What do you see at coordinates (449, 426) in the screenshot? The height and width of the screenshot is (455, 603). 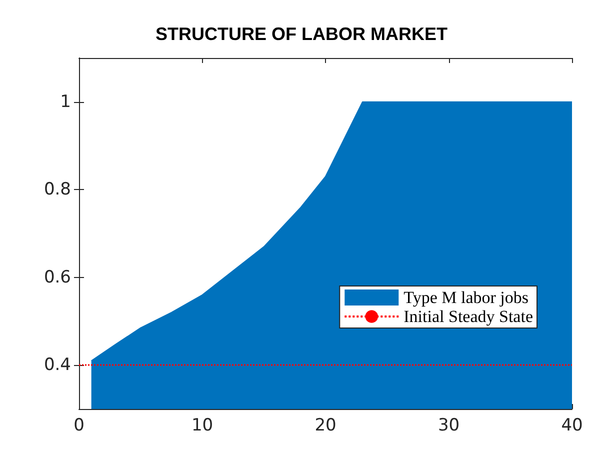 I see `x-tick-label: 30` at bounding box center [449, 426].